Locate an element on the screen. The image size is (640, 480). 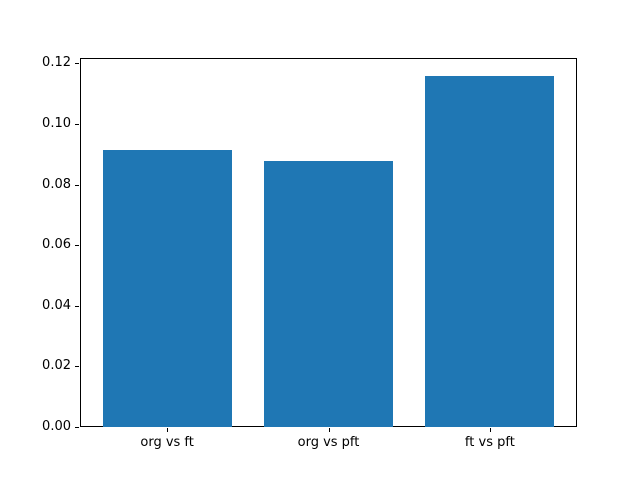
y-tick-label: 0.02 is located at coordinates (56, 366).